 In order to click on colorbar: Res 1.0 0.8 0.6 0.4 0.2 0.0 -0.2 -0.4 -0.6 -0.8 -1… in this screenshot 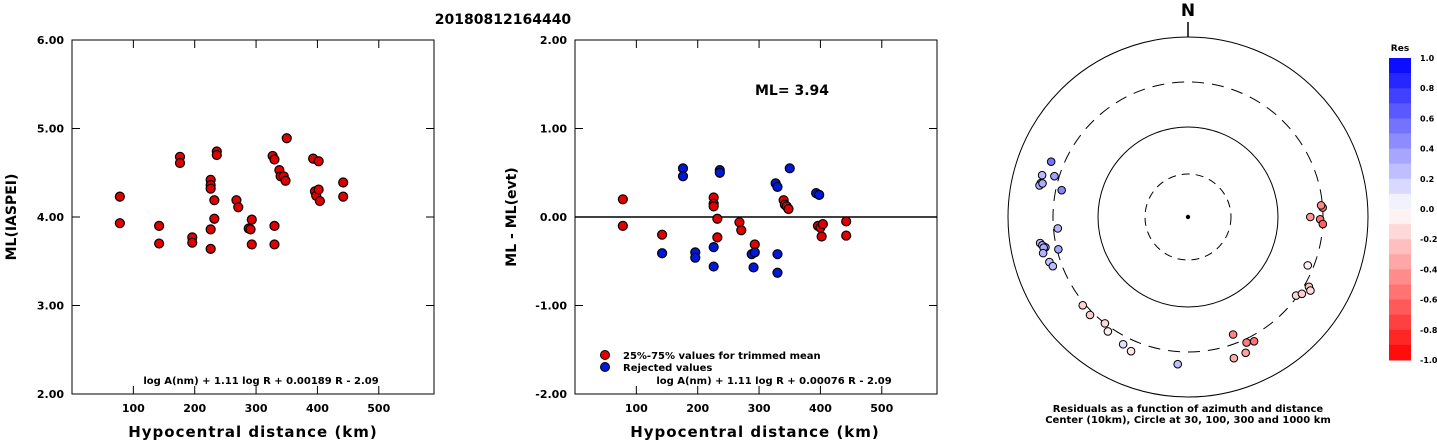, I will do `click(1413, 204)`.